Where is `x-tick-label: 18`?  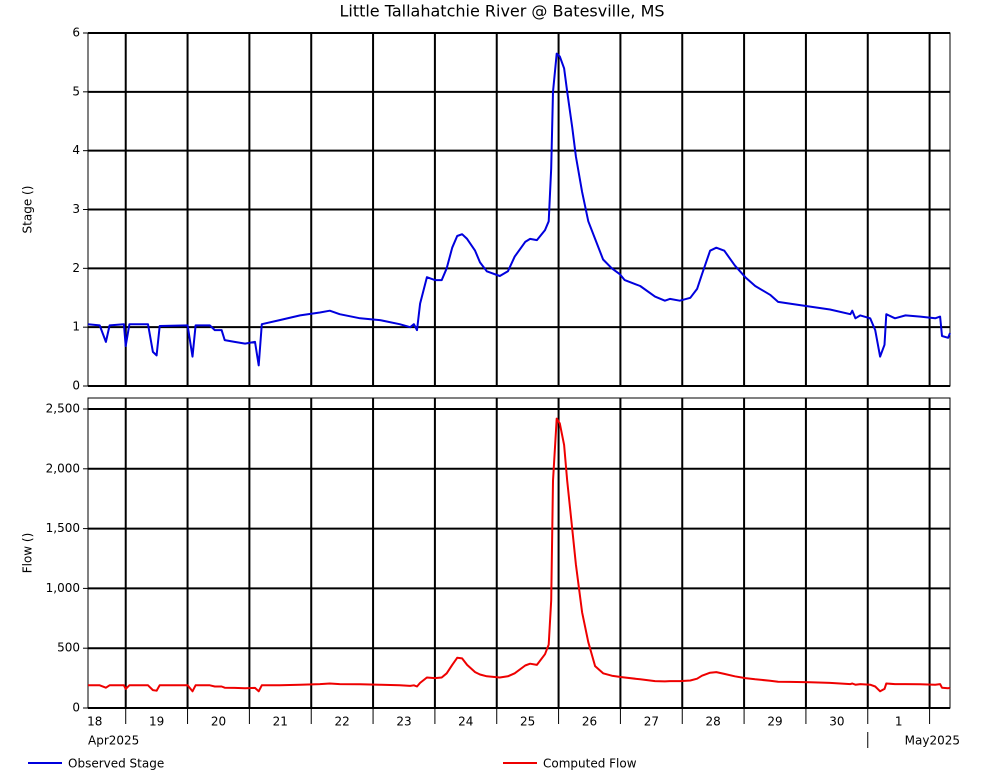
x-tick-label: 18 is located at coordinates (94, 722).